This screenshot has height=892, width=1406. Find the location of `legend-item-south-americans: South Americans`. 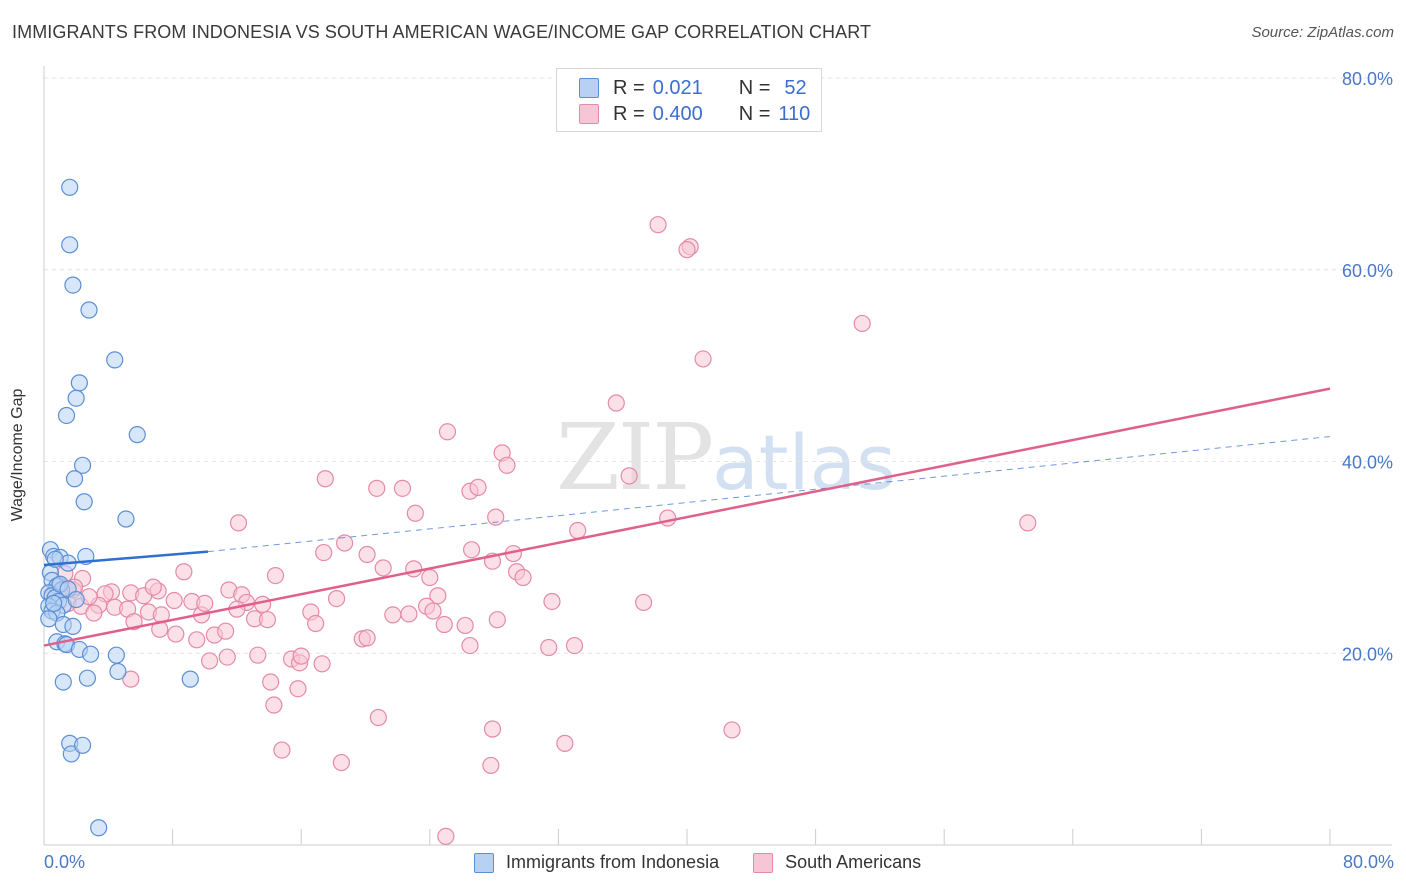

legend-item-south-americans: South Americans is located at coordinates (837, 862).